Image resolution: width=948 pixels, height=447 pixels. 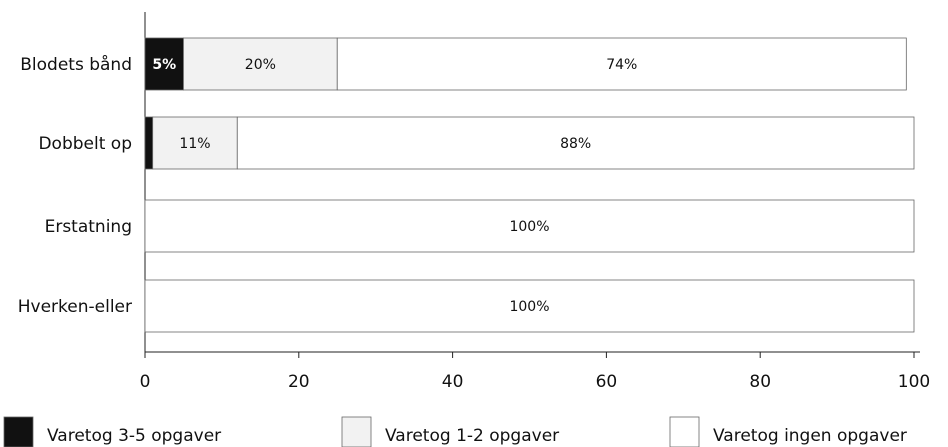 I want to click on legend-swatch-varetog-3-5-opgaver, so click(x=18, y=431).